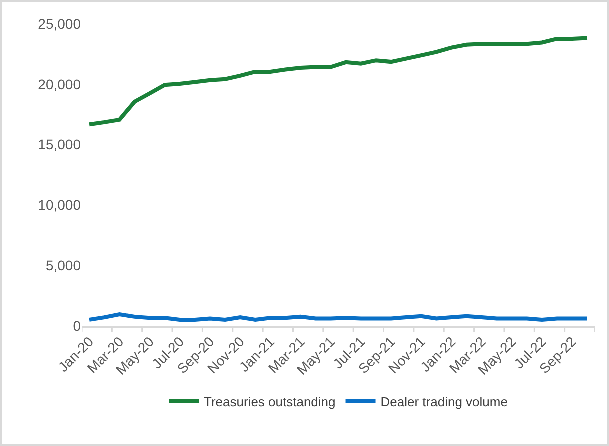 The height and width of the screenshot is (446, 609). Describe the element at coordinates (77, 326) in the screenshot. I see `y-tick-label: 0` at that location.